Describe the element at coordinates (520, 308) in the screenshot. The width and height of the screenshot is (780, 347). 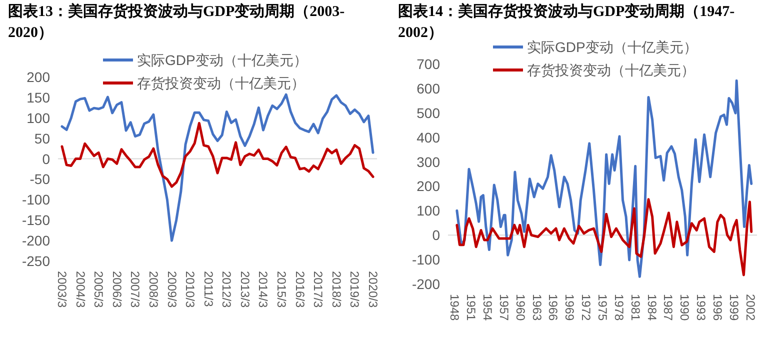
I see `x-tick-label: 1960` at that location.